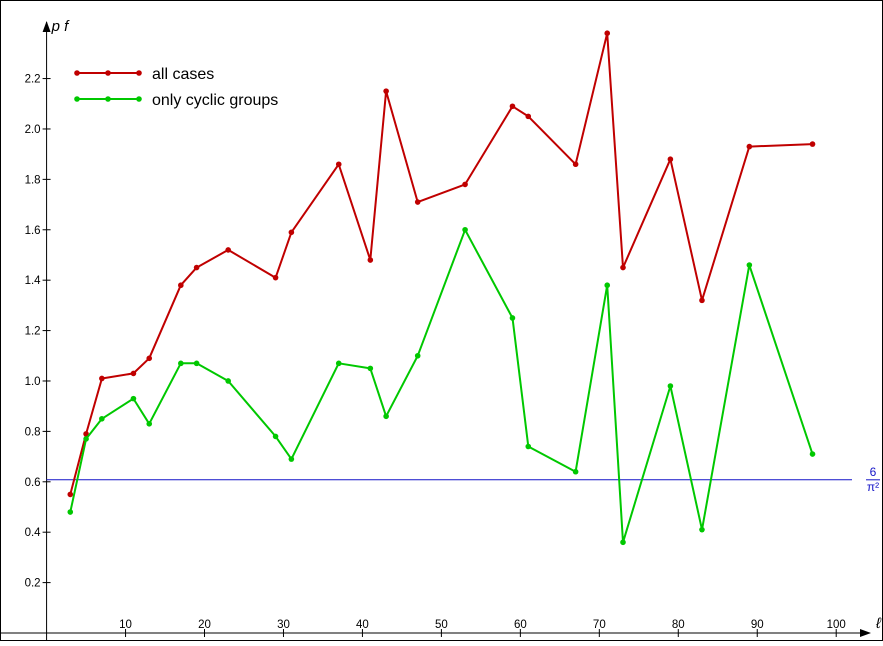 The width and height of the screenshot is (883, 646). What do you see at coordinates (33, 483) in the screenshot?
I see `y-tick-label: 0.6` at bounding box center [33, 483].